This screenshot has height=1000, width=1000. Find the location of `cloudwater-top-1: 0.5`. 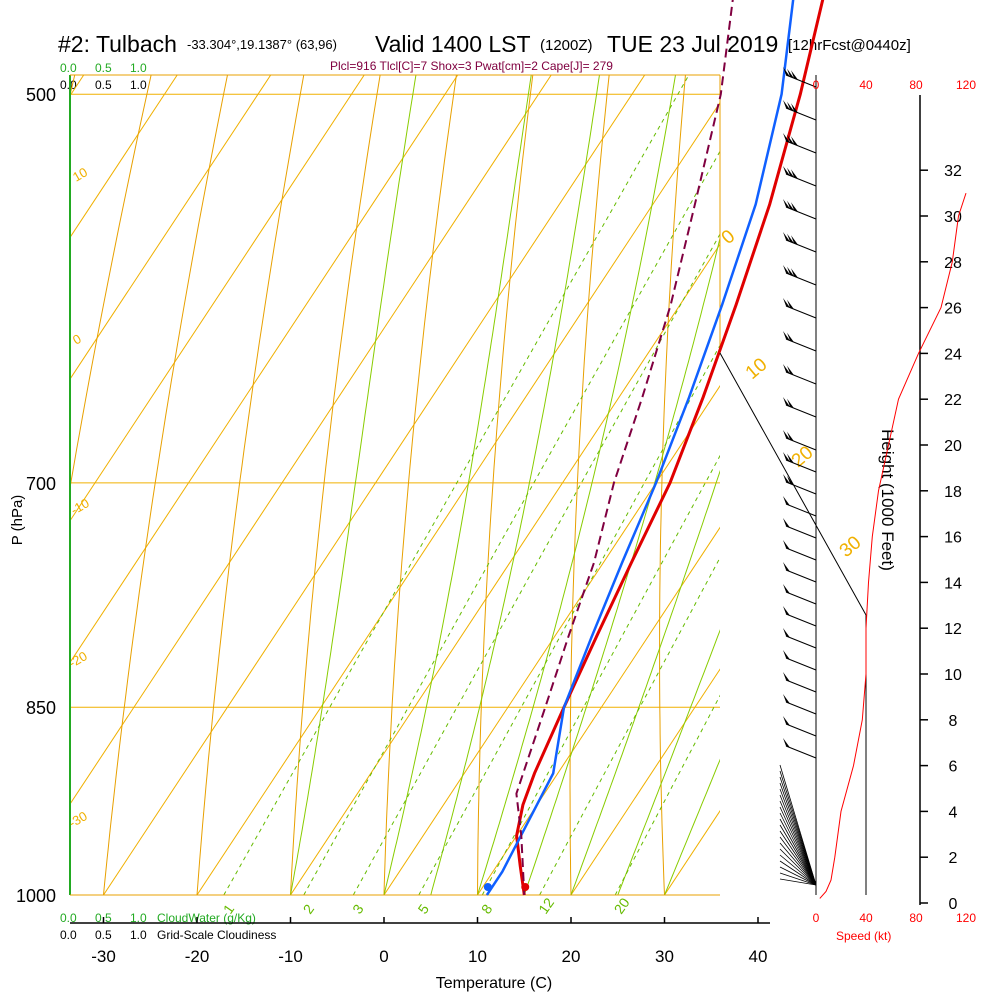

cloudwater-top-1: 0.5 is located at coordinates (103, 68).